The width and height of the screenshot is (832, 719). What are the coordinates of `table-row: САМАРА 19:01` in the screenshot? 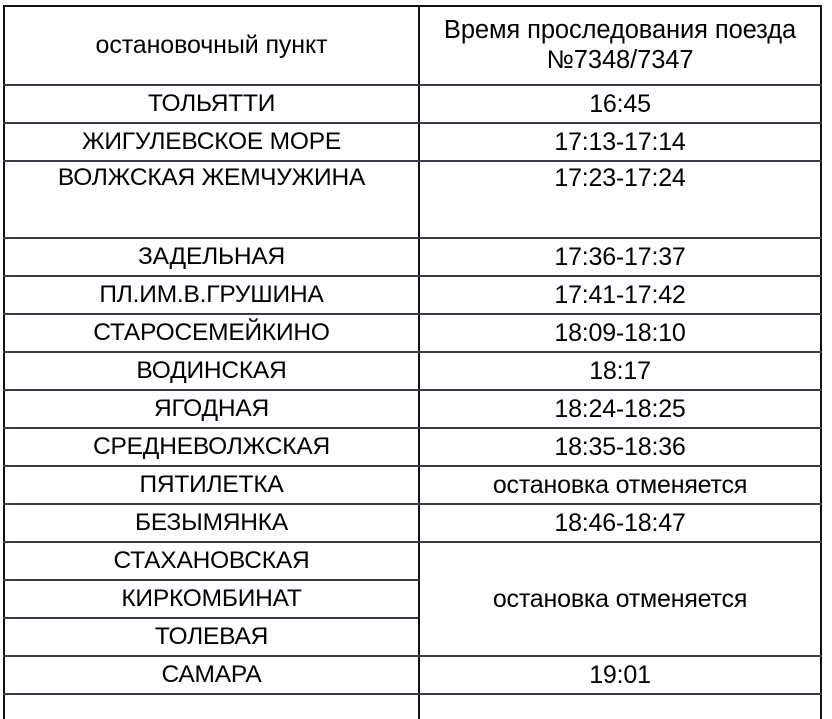 It's located at (412, 675).